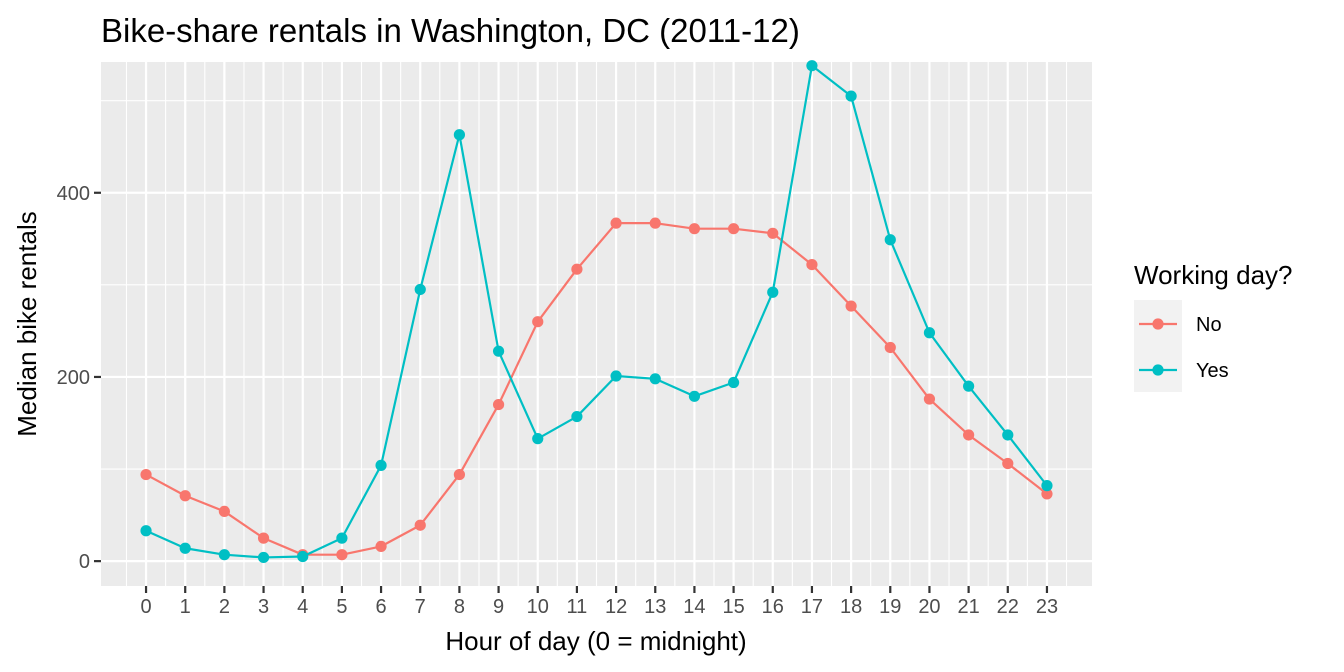 The image size is (1344, 672). I want to click on legend-items: No Yes, so click(1184, 348).